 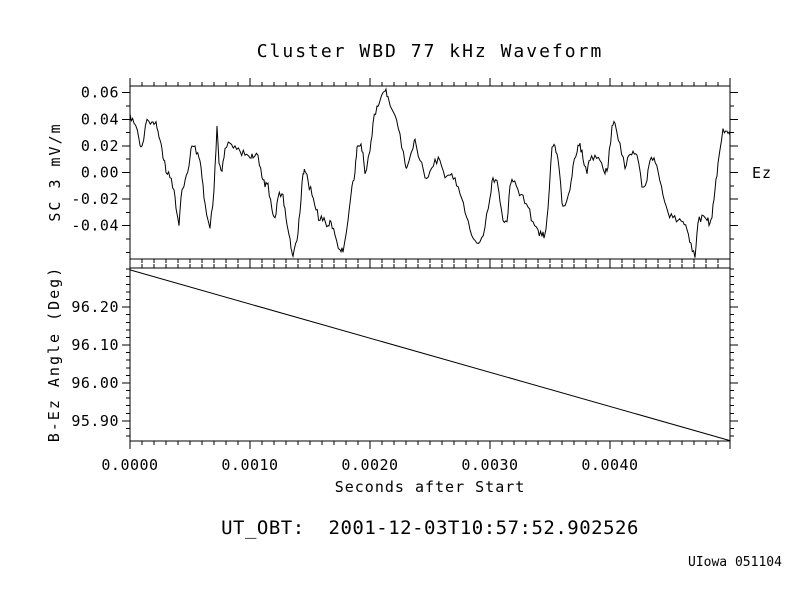 I want to click on ut-obt-timestamp: UT_OBT: 2001-12-03T10:57:52.902526, so click(x=430, y=528).